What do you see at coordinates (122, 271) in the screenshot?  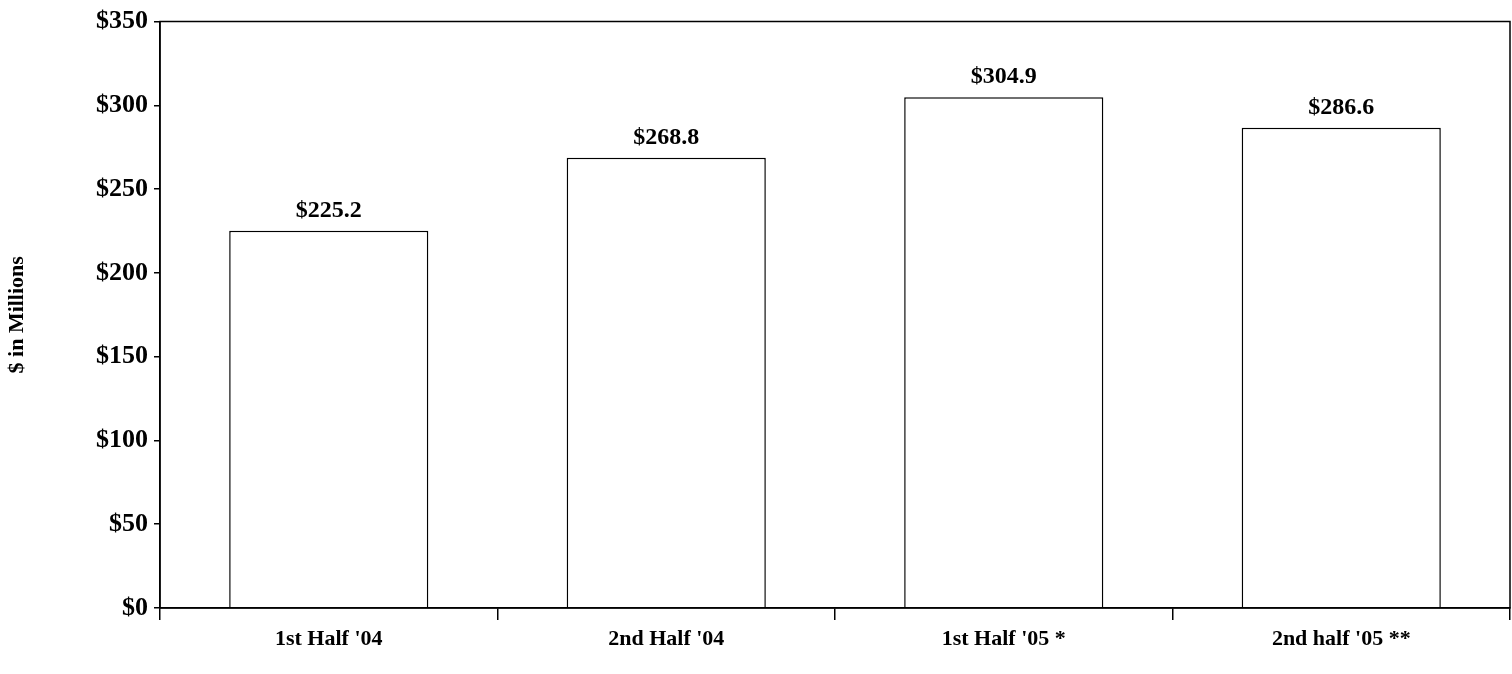 I see `y-tick-label: $200` at bounding box center [122, 271].